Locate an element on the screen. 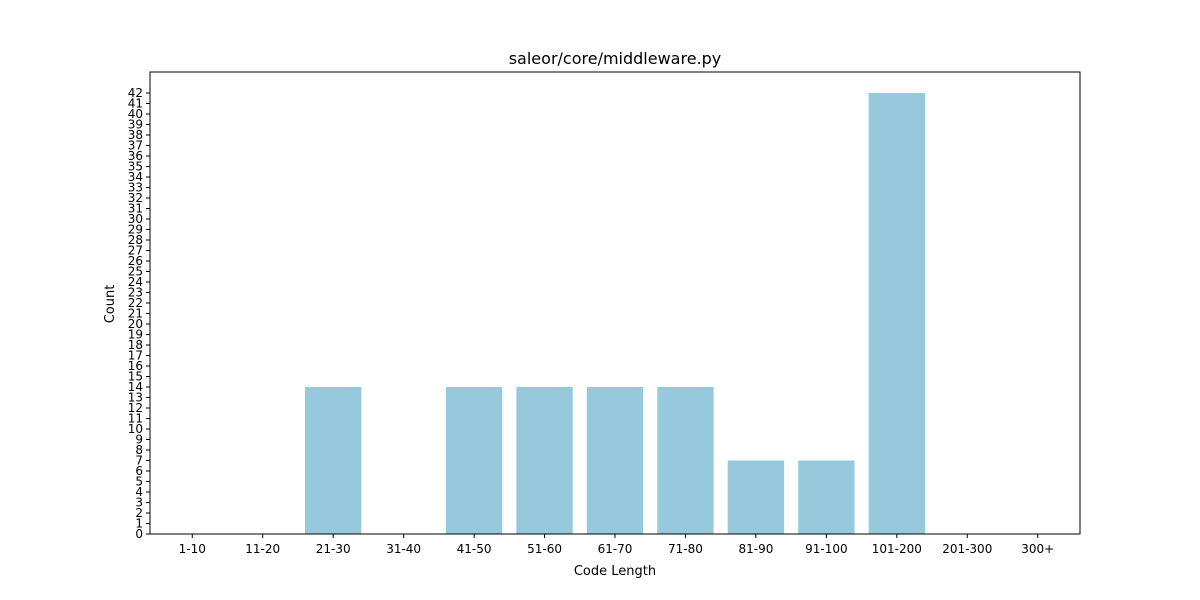 This screenshot has width=1200, height=600. y-tick-label: 38 is located at coordinates (135, 135).